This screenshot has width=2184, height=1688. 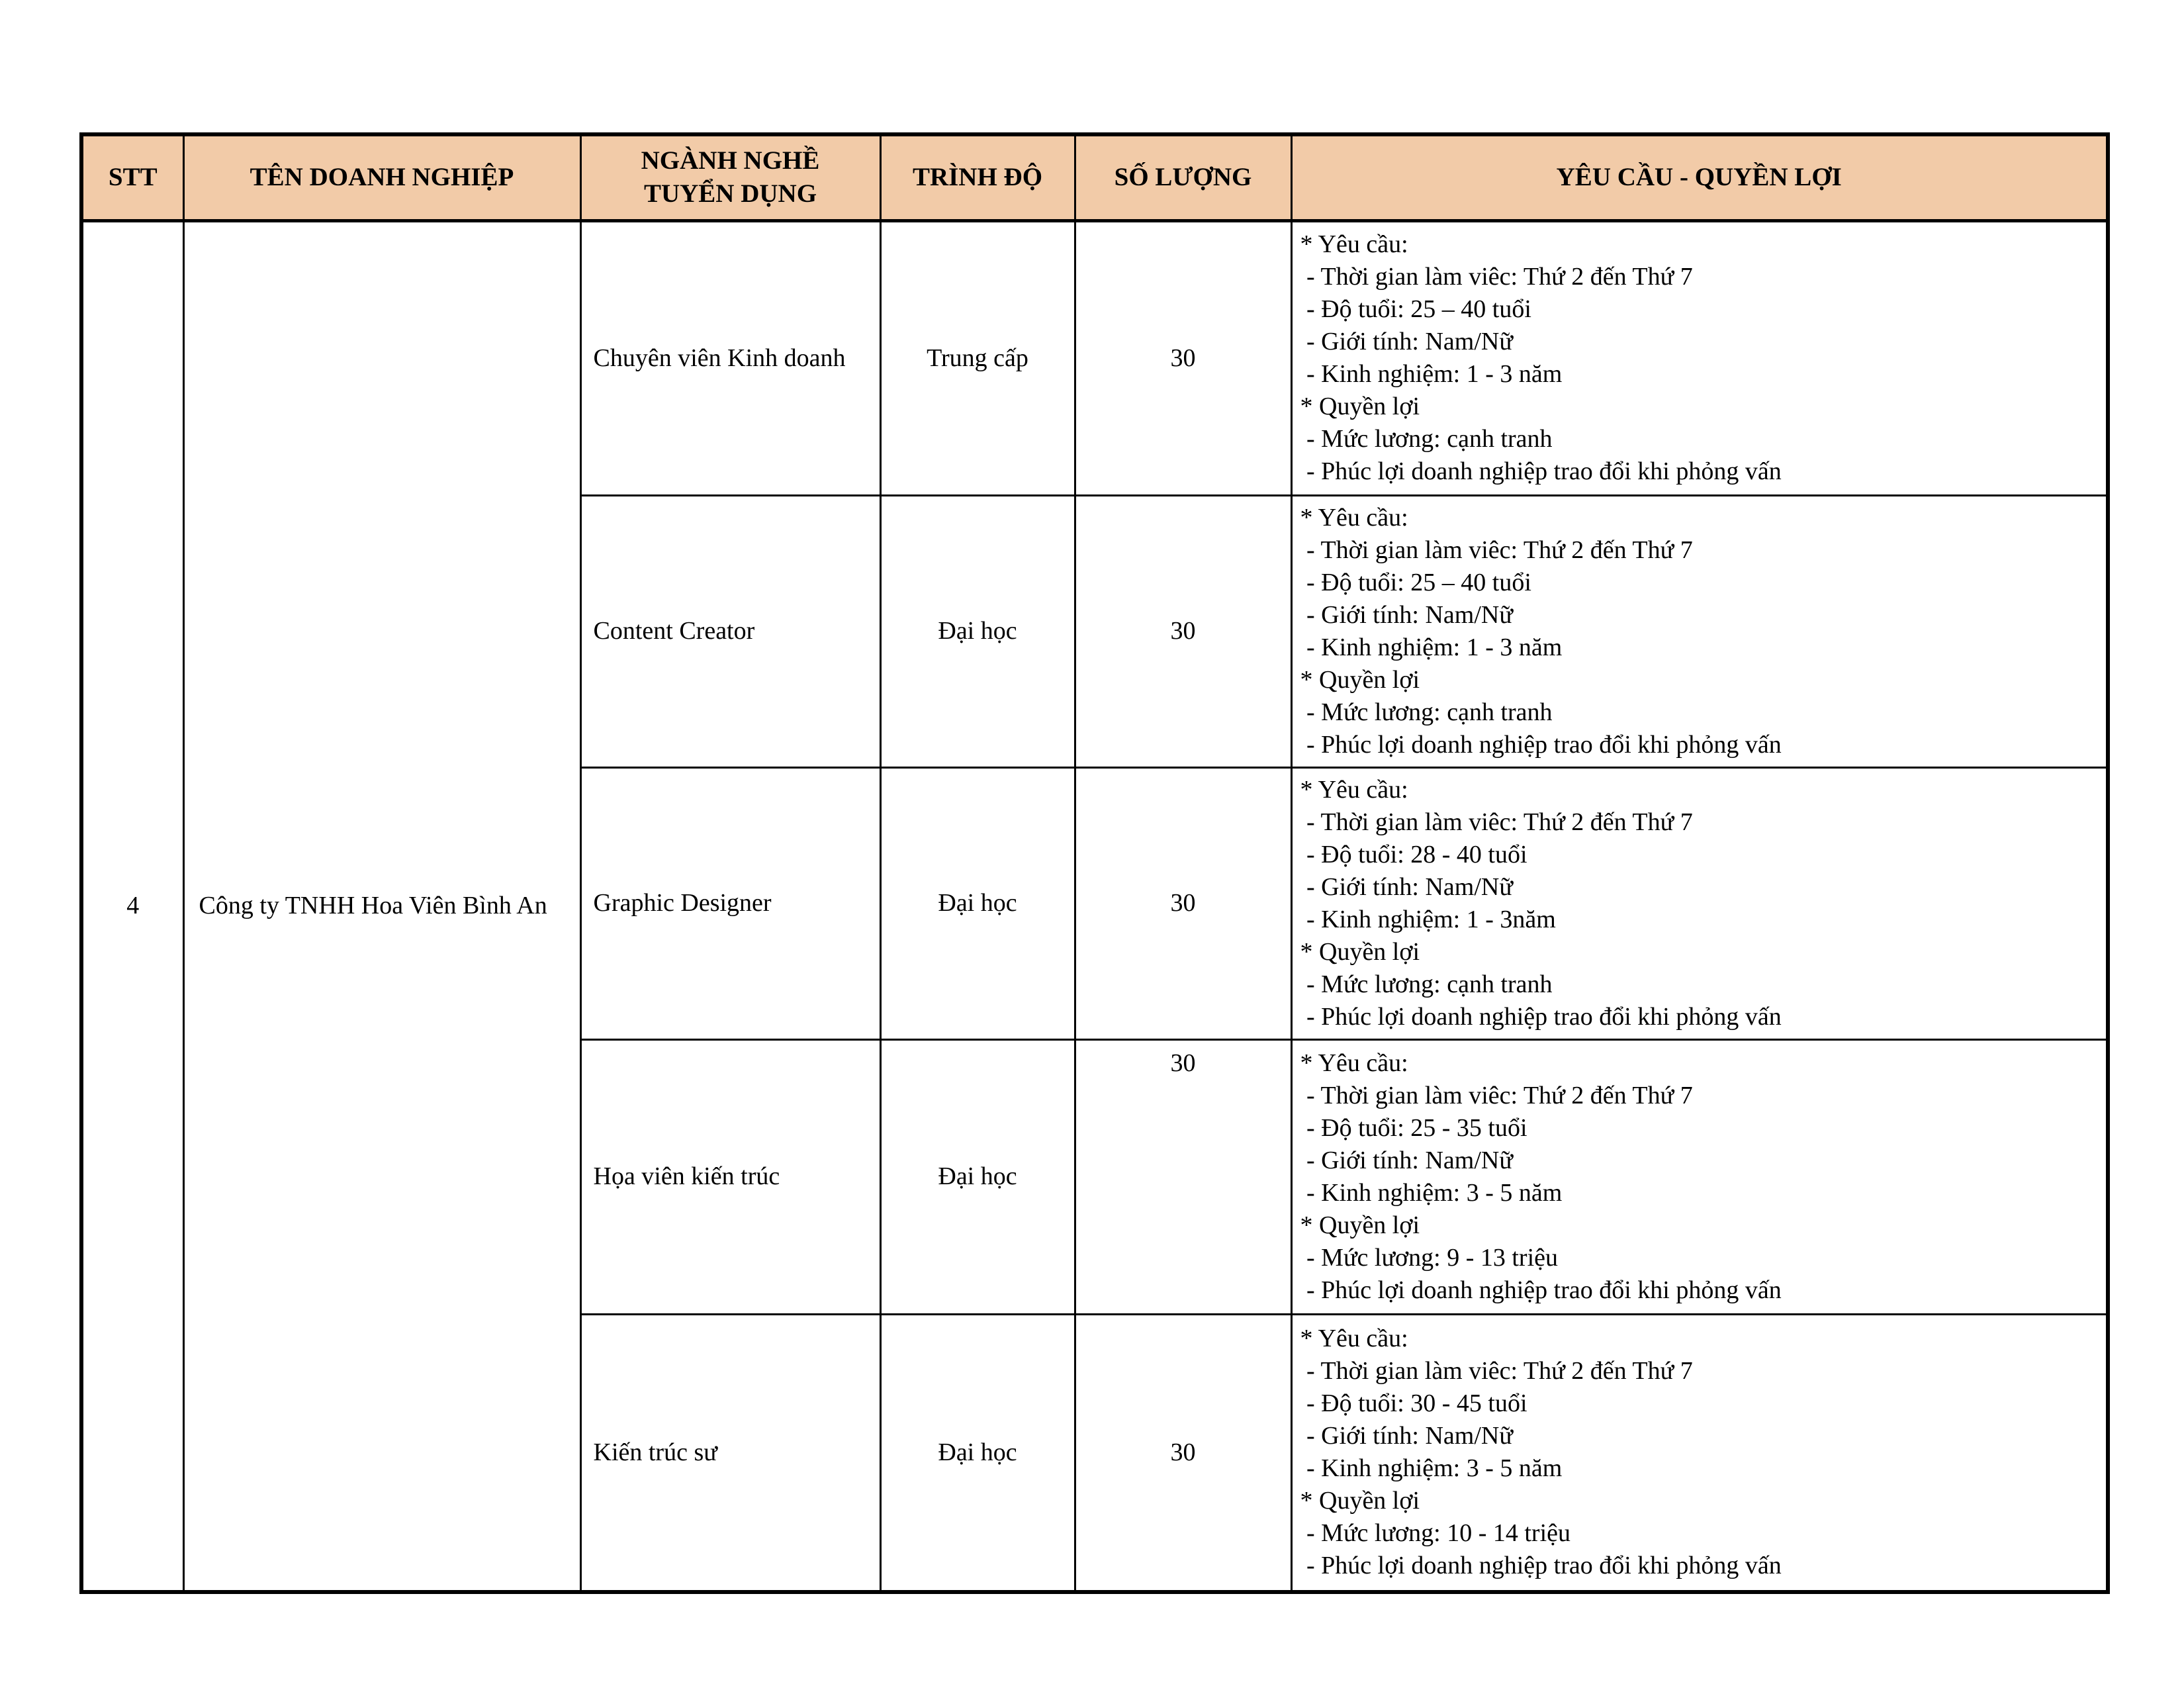 I want to click on stt-cell: 4, so click(x=132, y=906).